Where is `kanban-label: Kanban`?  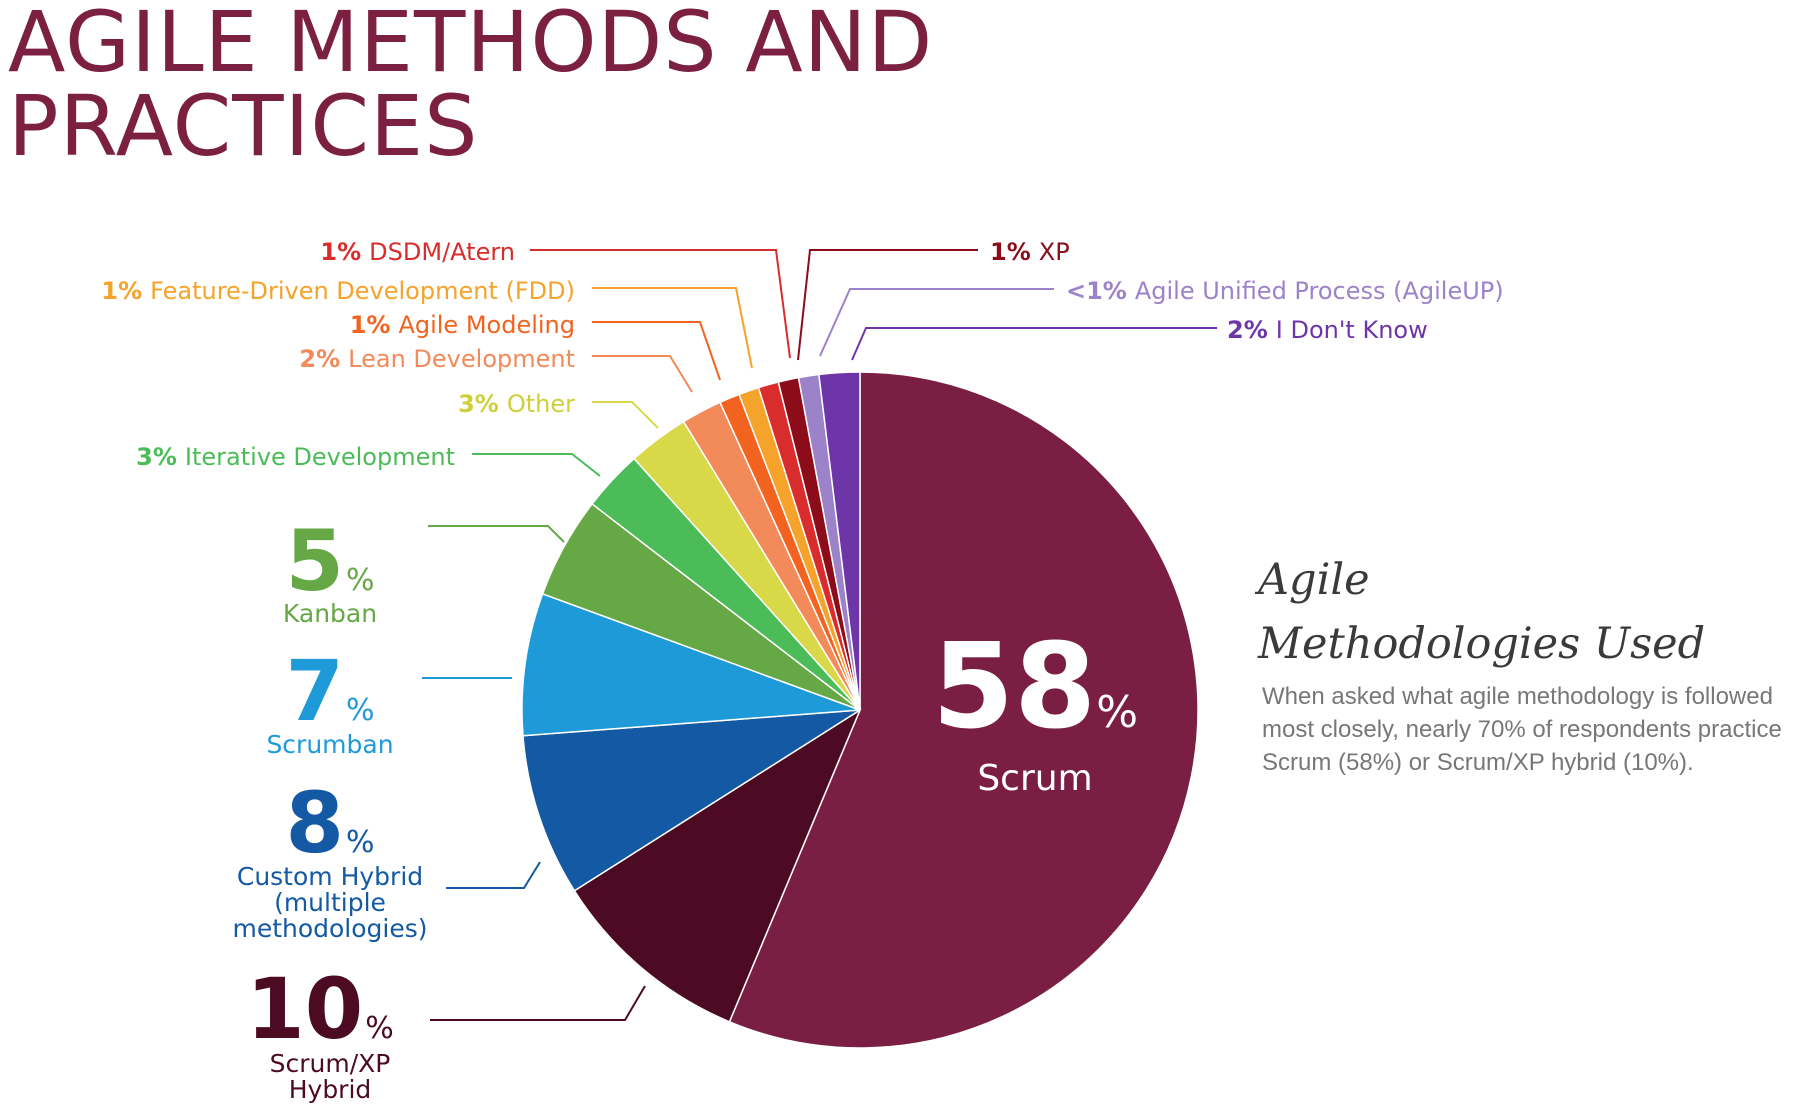 kanban-label: Kanban is located at coordinates (330, 613).